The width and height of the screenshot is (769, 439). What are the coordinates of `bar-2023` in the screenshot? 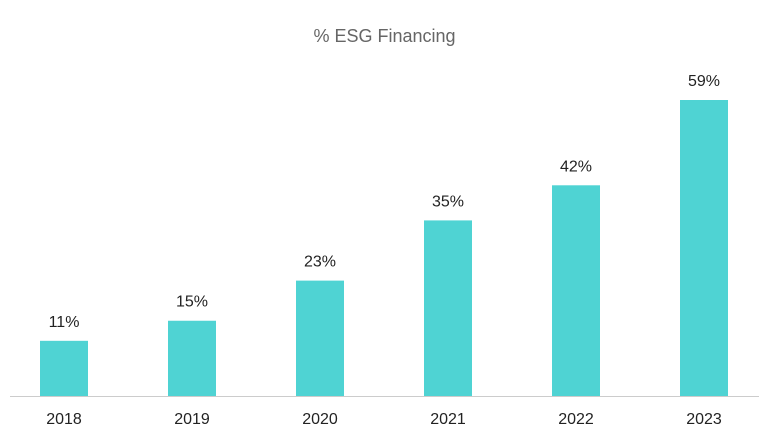 It's located at (704, 248).